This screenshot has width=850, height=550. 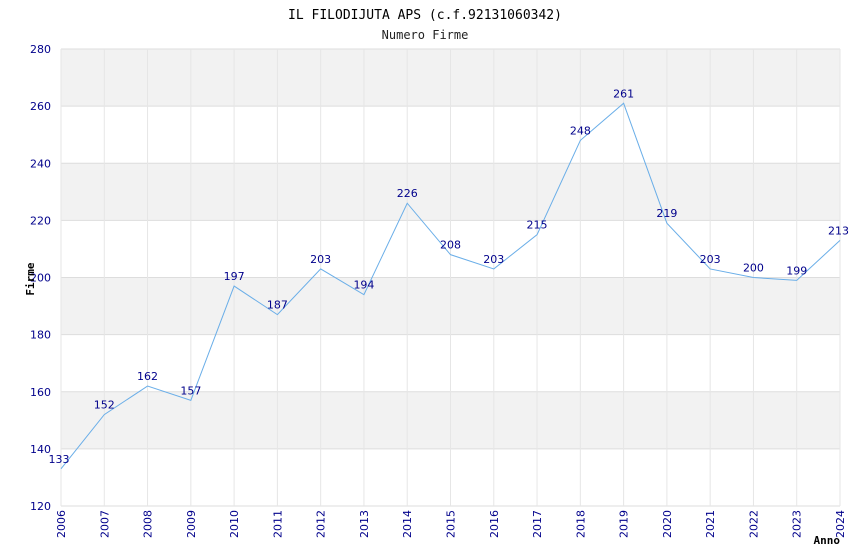 I want to click on data-label: 200, so click(x=753, y=268).